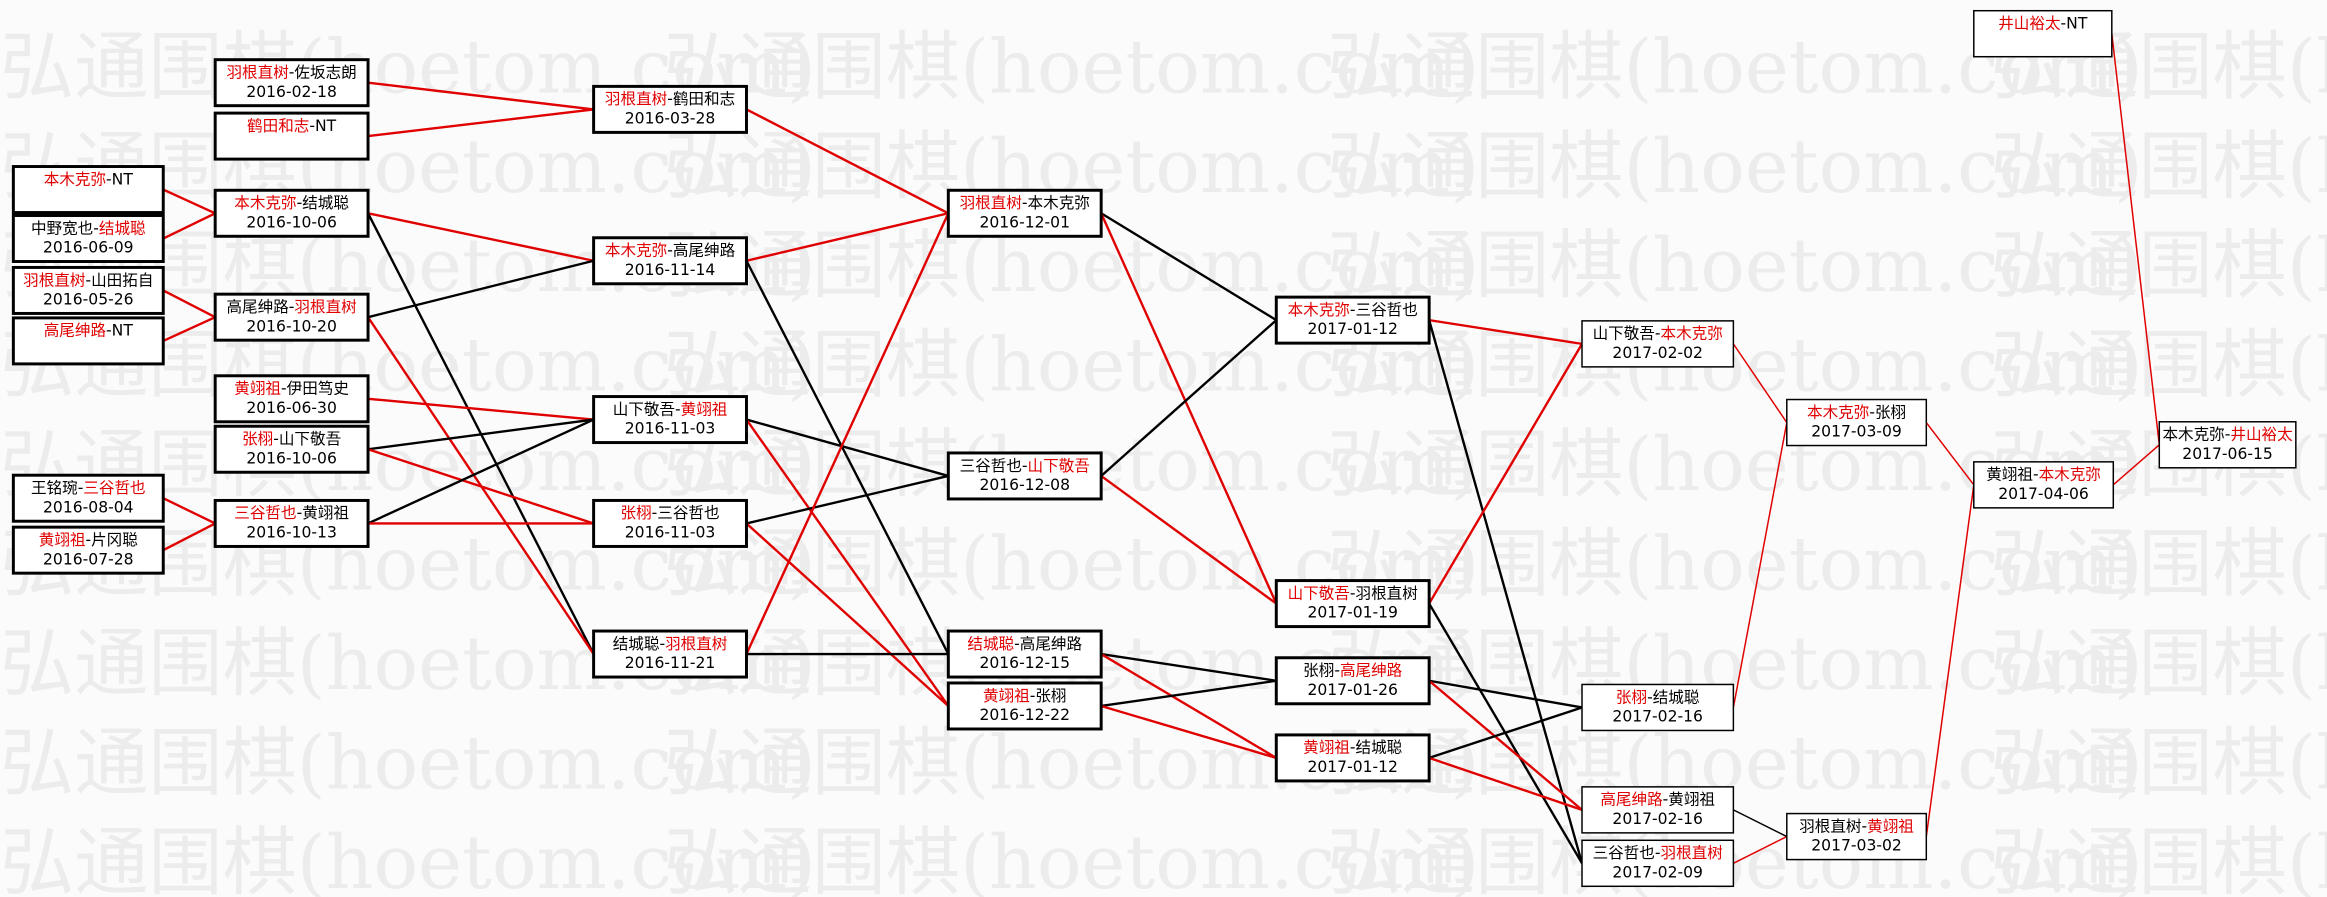  Describe the element at coordinates (670, 99) in the screenshot. I see `match-players: 羽根直树-鹤田和志` at that location.